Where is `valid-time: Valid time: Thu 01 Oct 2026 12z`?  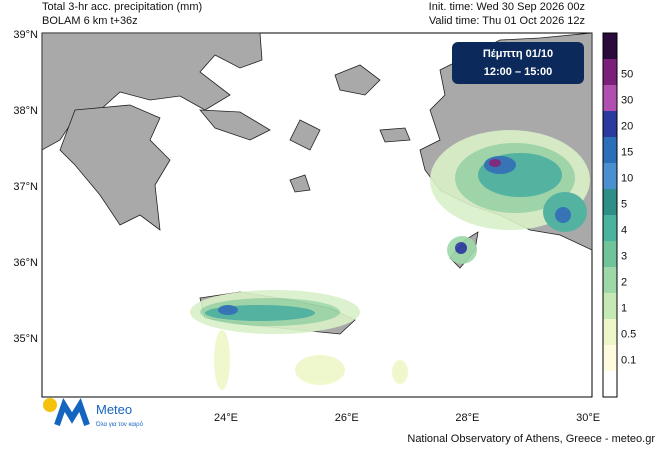 valid-time: Valid time: Thu 01 Oct 2026 12z is located at coordinates (507, 21).